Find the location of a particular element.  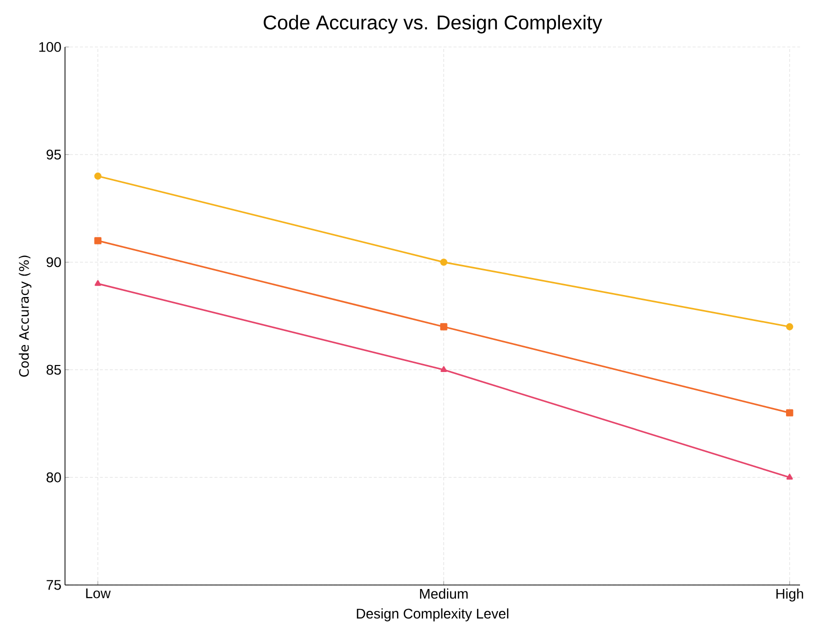

y-tick-label: 80 is located at coordinates (53, 477).